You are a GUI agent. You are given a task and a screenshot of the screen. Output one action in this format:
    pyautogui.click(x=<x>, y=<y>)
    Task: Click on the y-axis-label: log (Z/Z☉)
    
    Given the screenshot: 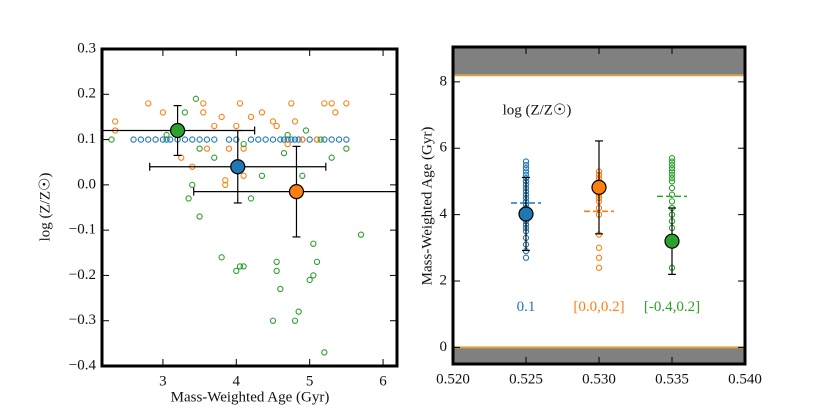 What is the action you would take?
    pyautogui.click(x=45, y=207)
    